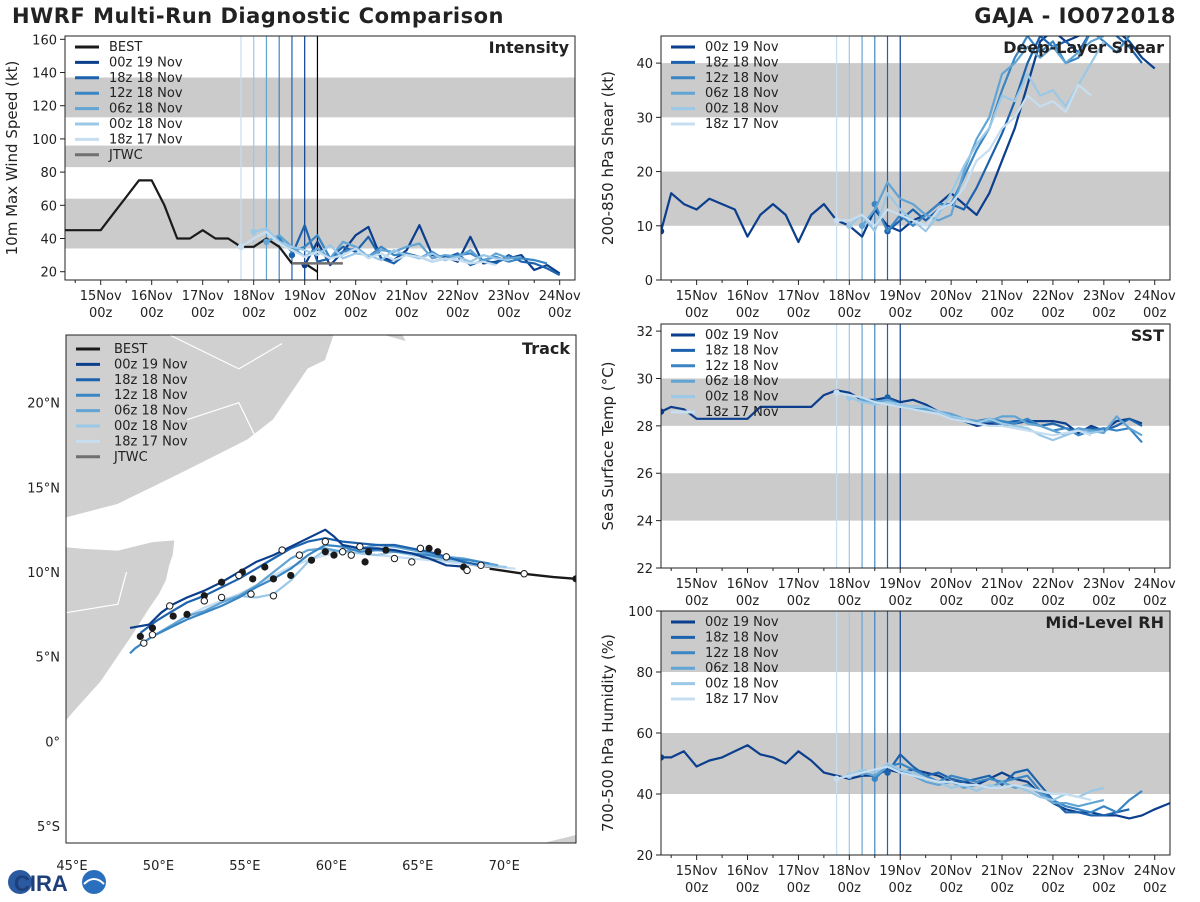 The width and height of the screenshot is (1200, 902). I want to click on track-ytick-label: 20°N, so click(43, 404).